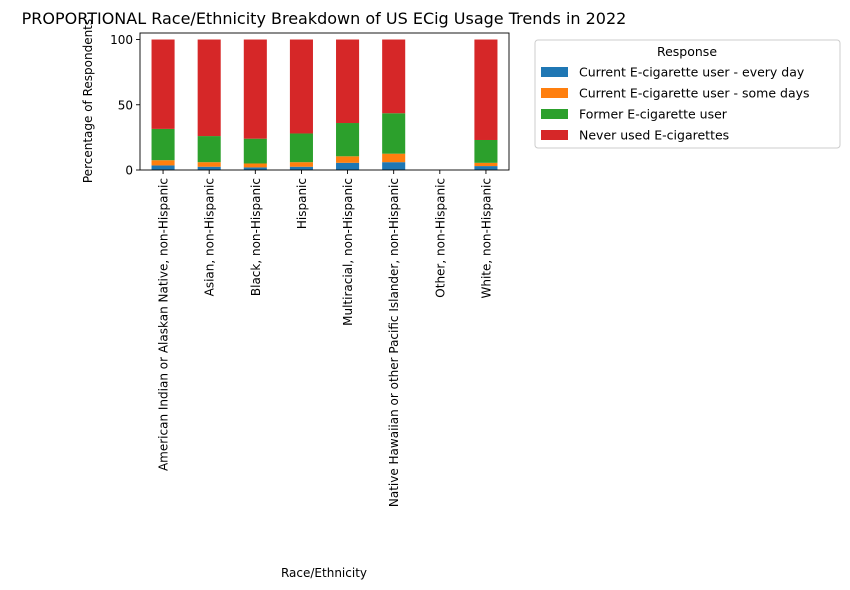 The width and height of the screenshot is (850, 590). What do you see at coordinates (687, 51) in the screenshot?
I see `legend-title: Response` at bounding box center [687, 51].